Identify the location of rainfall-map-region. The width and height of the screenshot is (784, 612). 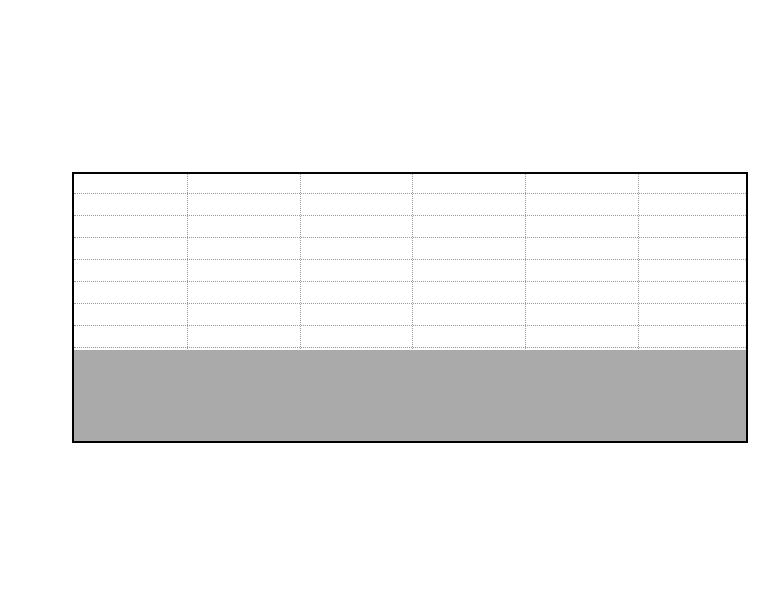
(410, 395).